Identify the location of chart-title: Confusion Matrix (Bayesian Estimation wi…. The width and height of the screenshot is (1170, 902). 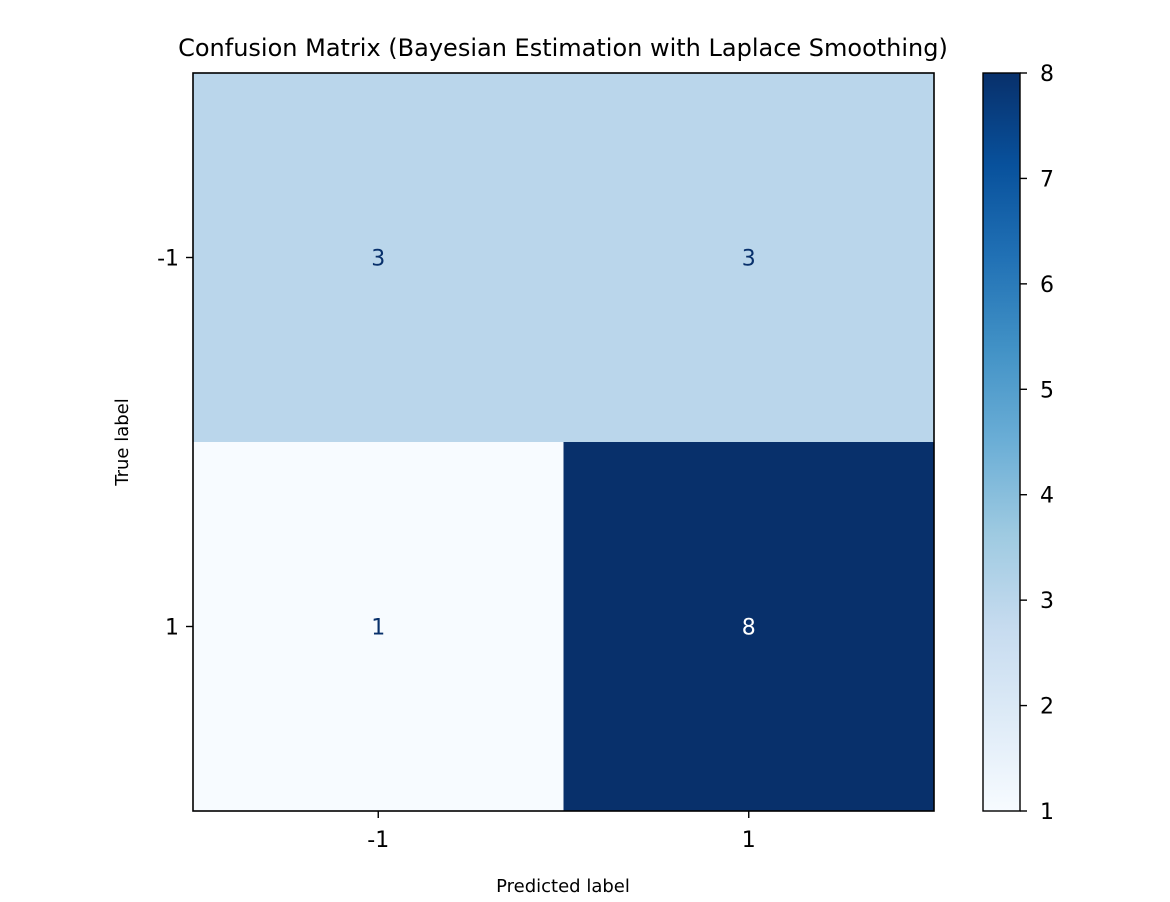
(563, 48).